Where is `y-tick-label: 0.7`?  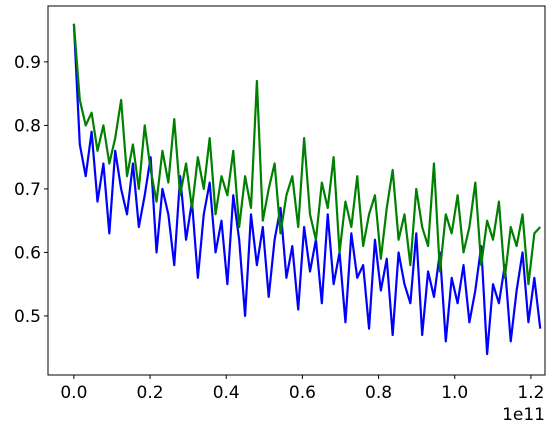
y-tick-label: 0.7 is located at coordinates (27, 190).